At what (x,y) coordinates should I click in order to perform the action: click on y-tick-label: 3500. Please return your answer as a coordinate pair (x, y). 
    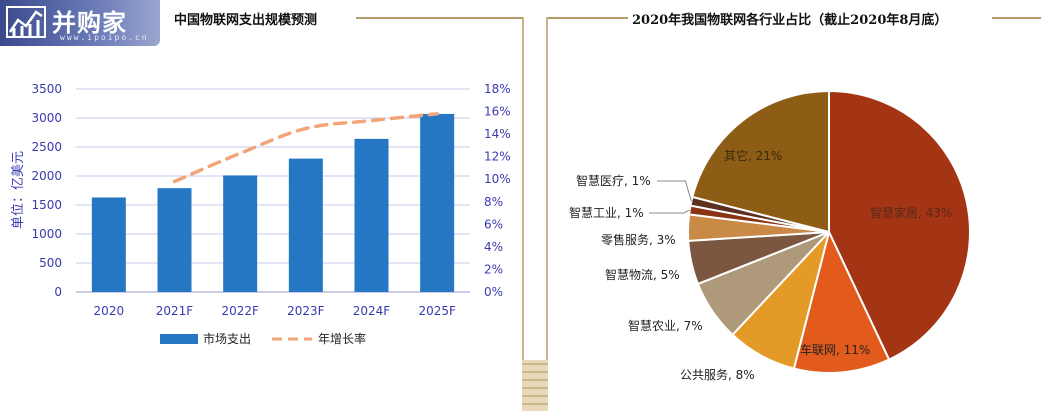
    Looking at the image, I should click on (46, 89).